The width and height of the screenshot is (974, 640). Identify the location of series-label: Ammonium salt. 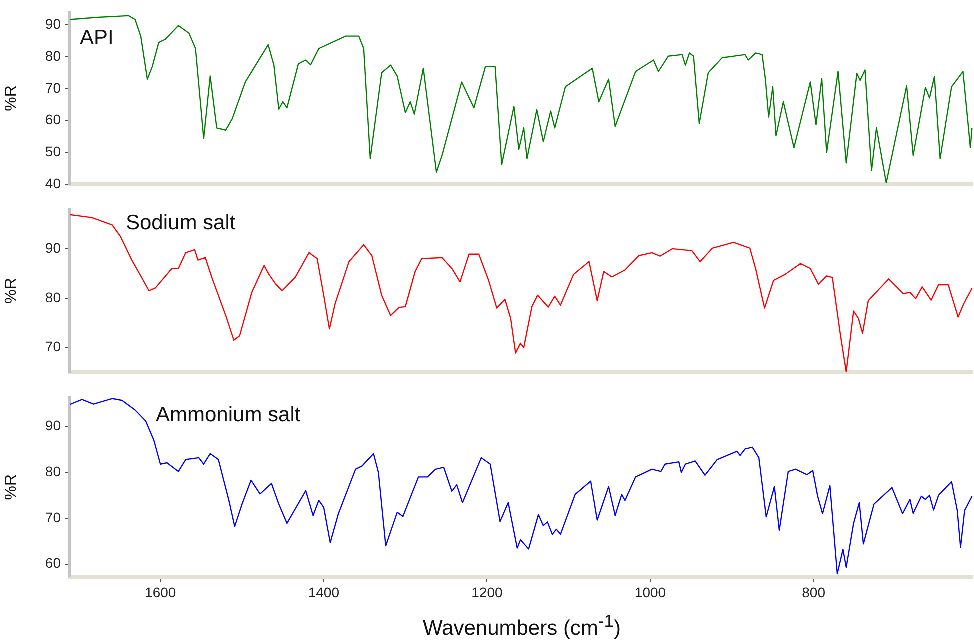
(228, 414).